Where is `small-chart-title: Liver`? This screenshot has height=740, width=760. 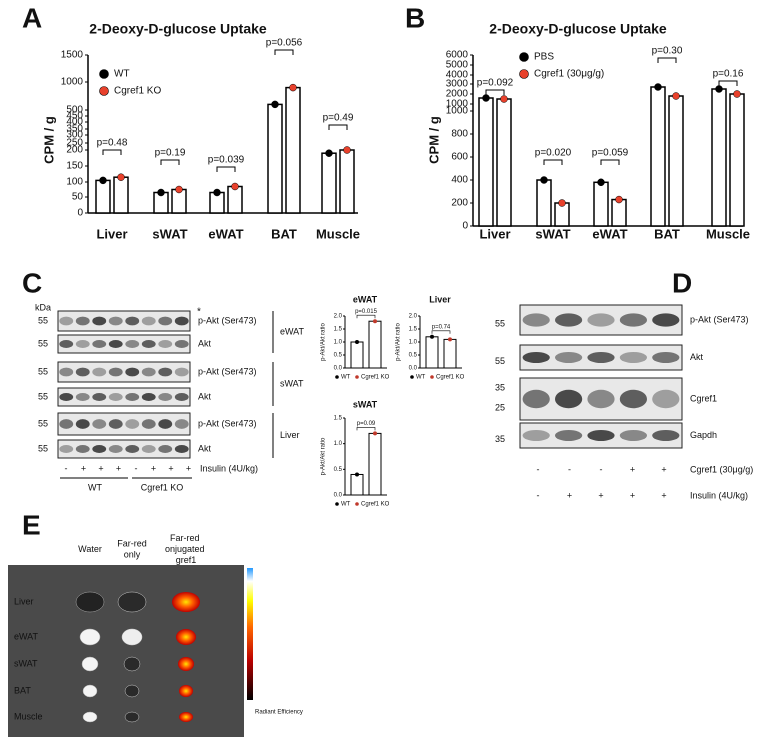 small-chart-title: Liver is located at coordinates (440, 299).